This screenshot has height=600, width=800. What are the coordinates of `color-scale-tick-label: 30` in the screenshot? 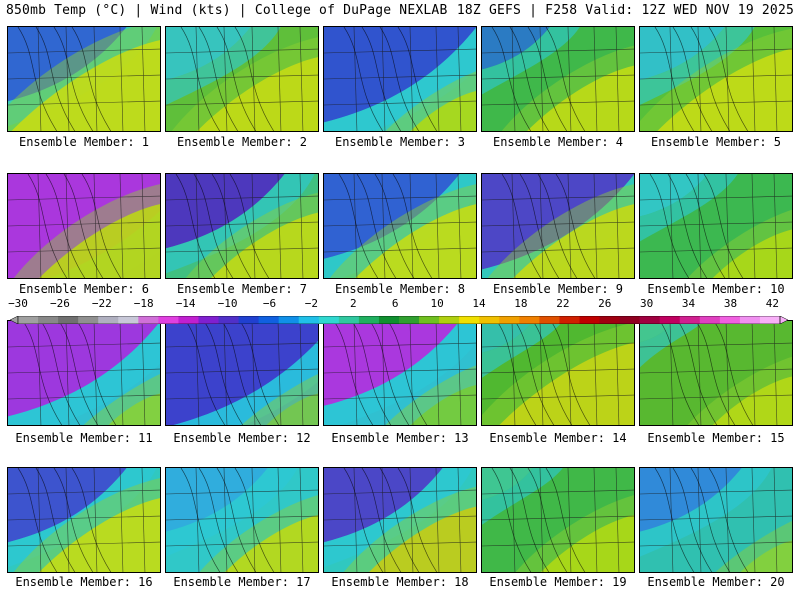 It's located at (647, 303).